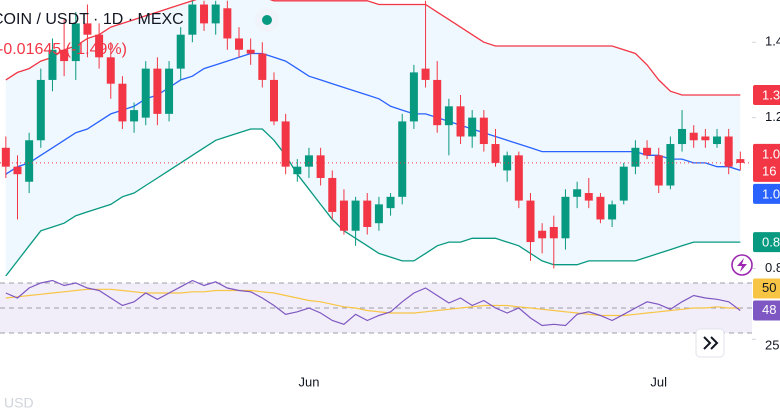 The height and width of the screenshot is (413, 780). Describe the element at coordinates (772, 345) in the screenshot. I see `y-tick-label: 25` at that location.